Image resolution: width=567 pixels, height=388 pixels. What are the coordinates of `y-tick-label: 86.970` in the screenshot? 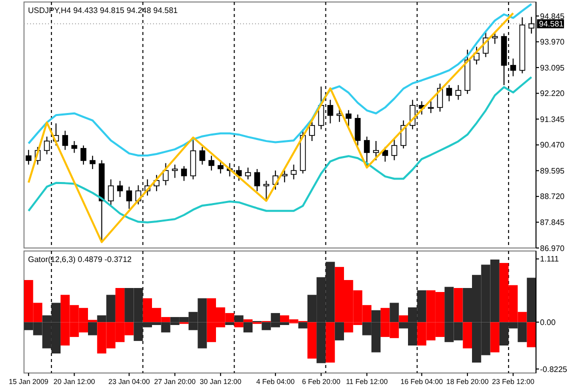 It's located at (553, 248).